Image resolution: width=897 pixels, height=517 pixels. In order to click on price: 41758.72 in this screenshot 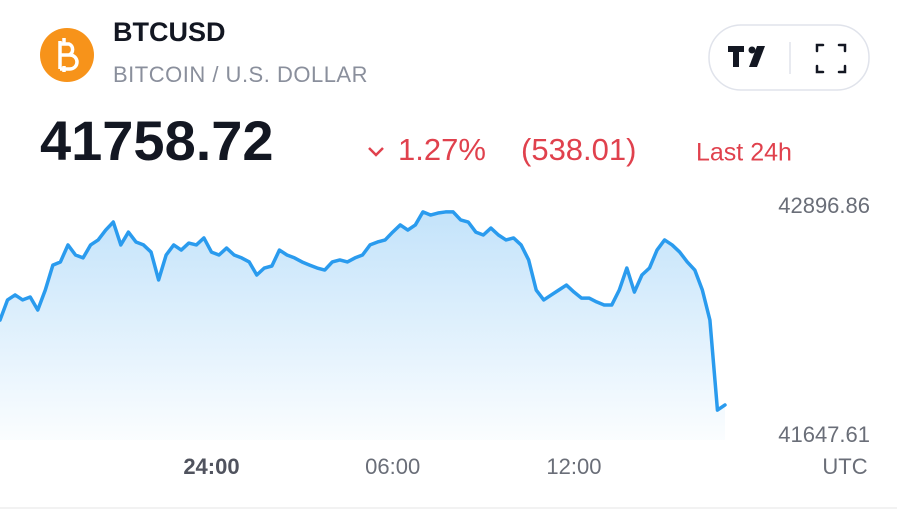, I will do `click(157, 140)`.